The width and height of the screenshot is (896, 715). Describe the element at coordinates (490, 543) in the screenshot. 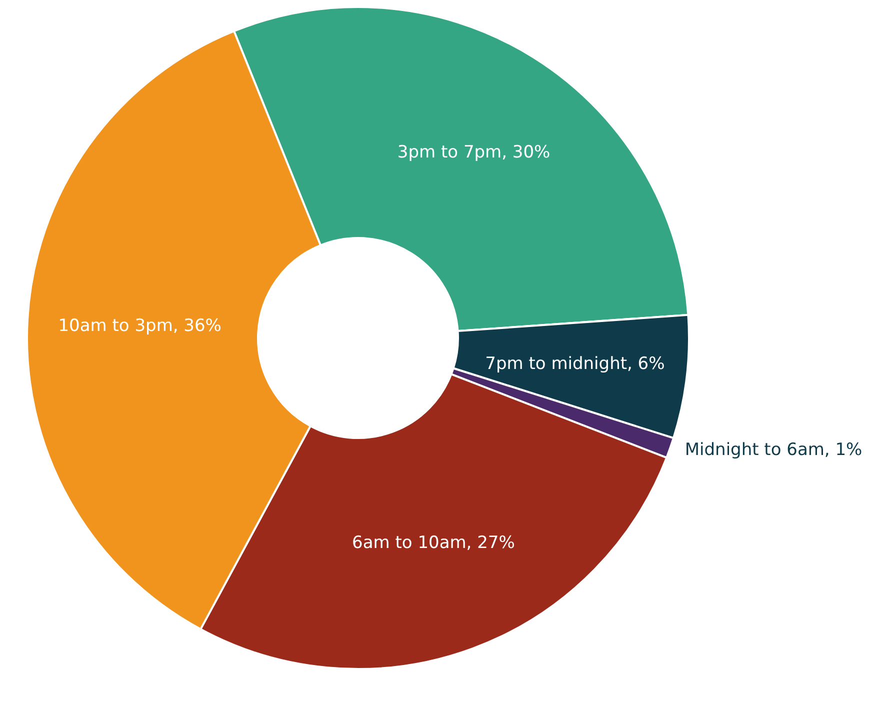

I see `data-label: , 27%` at that location.